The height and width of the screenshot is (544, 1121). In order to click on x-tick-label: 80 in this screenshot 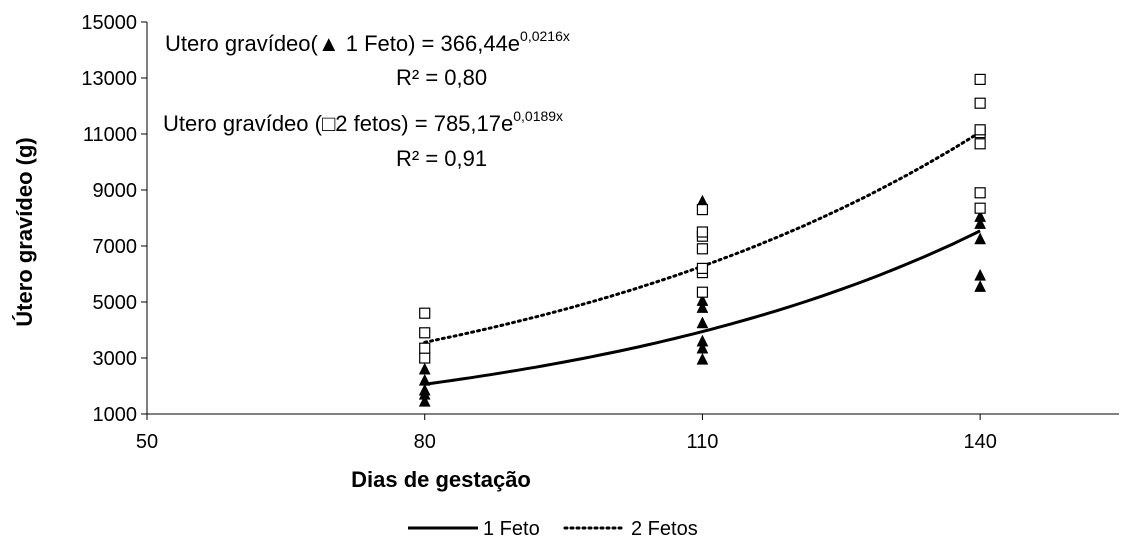, I will do `click(425, 442)`.